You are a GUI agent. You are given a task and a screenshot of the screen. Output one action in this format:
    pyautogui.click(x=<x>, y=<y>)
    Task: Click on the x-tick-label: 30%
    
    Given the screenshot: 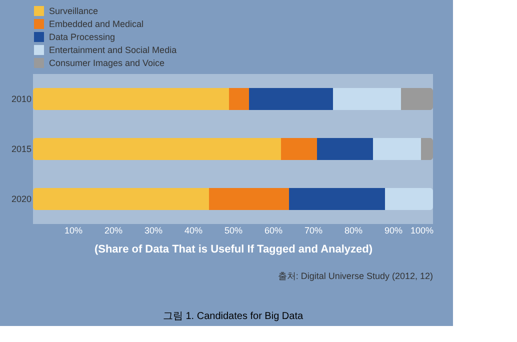 What is the action you would take?
    pyautogui.click(x=153, y=231)
    